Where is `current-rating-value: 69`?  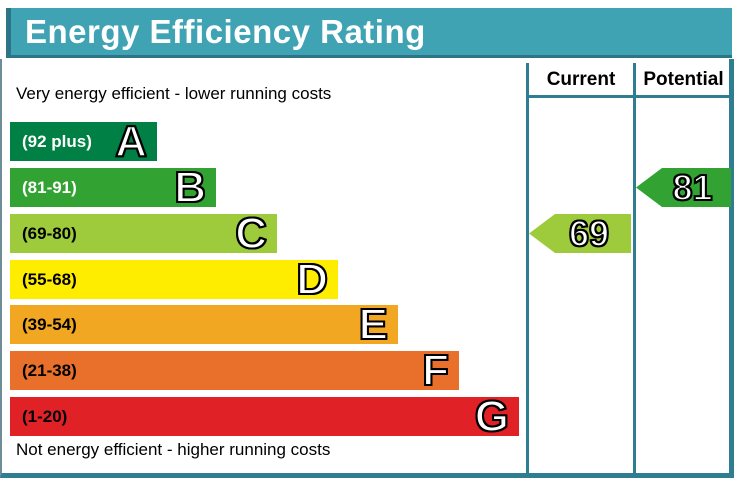 current-rating-value: 69 is located at coordinates (589, 233).